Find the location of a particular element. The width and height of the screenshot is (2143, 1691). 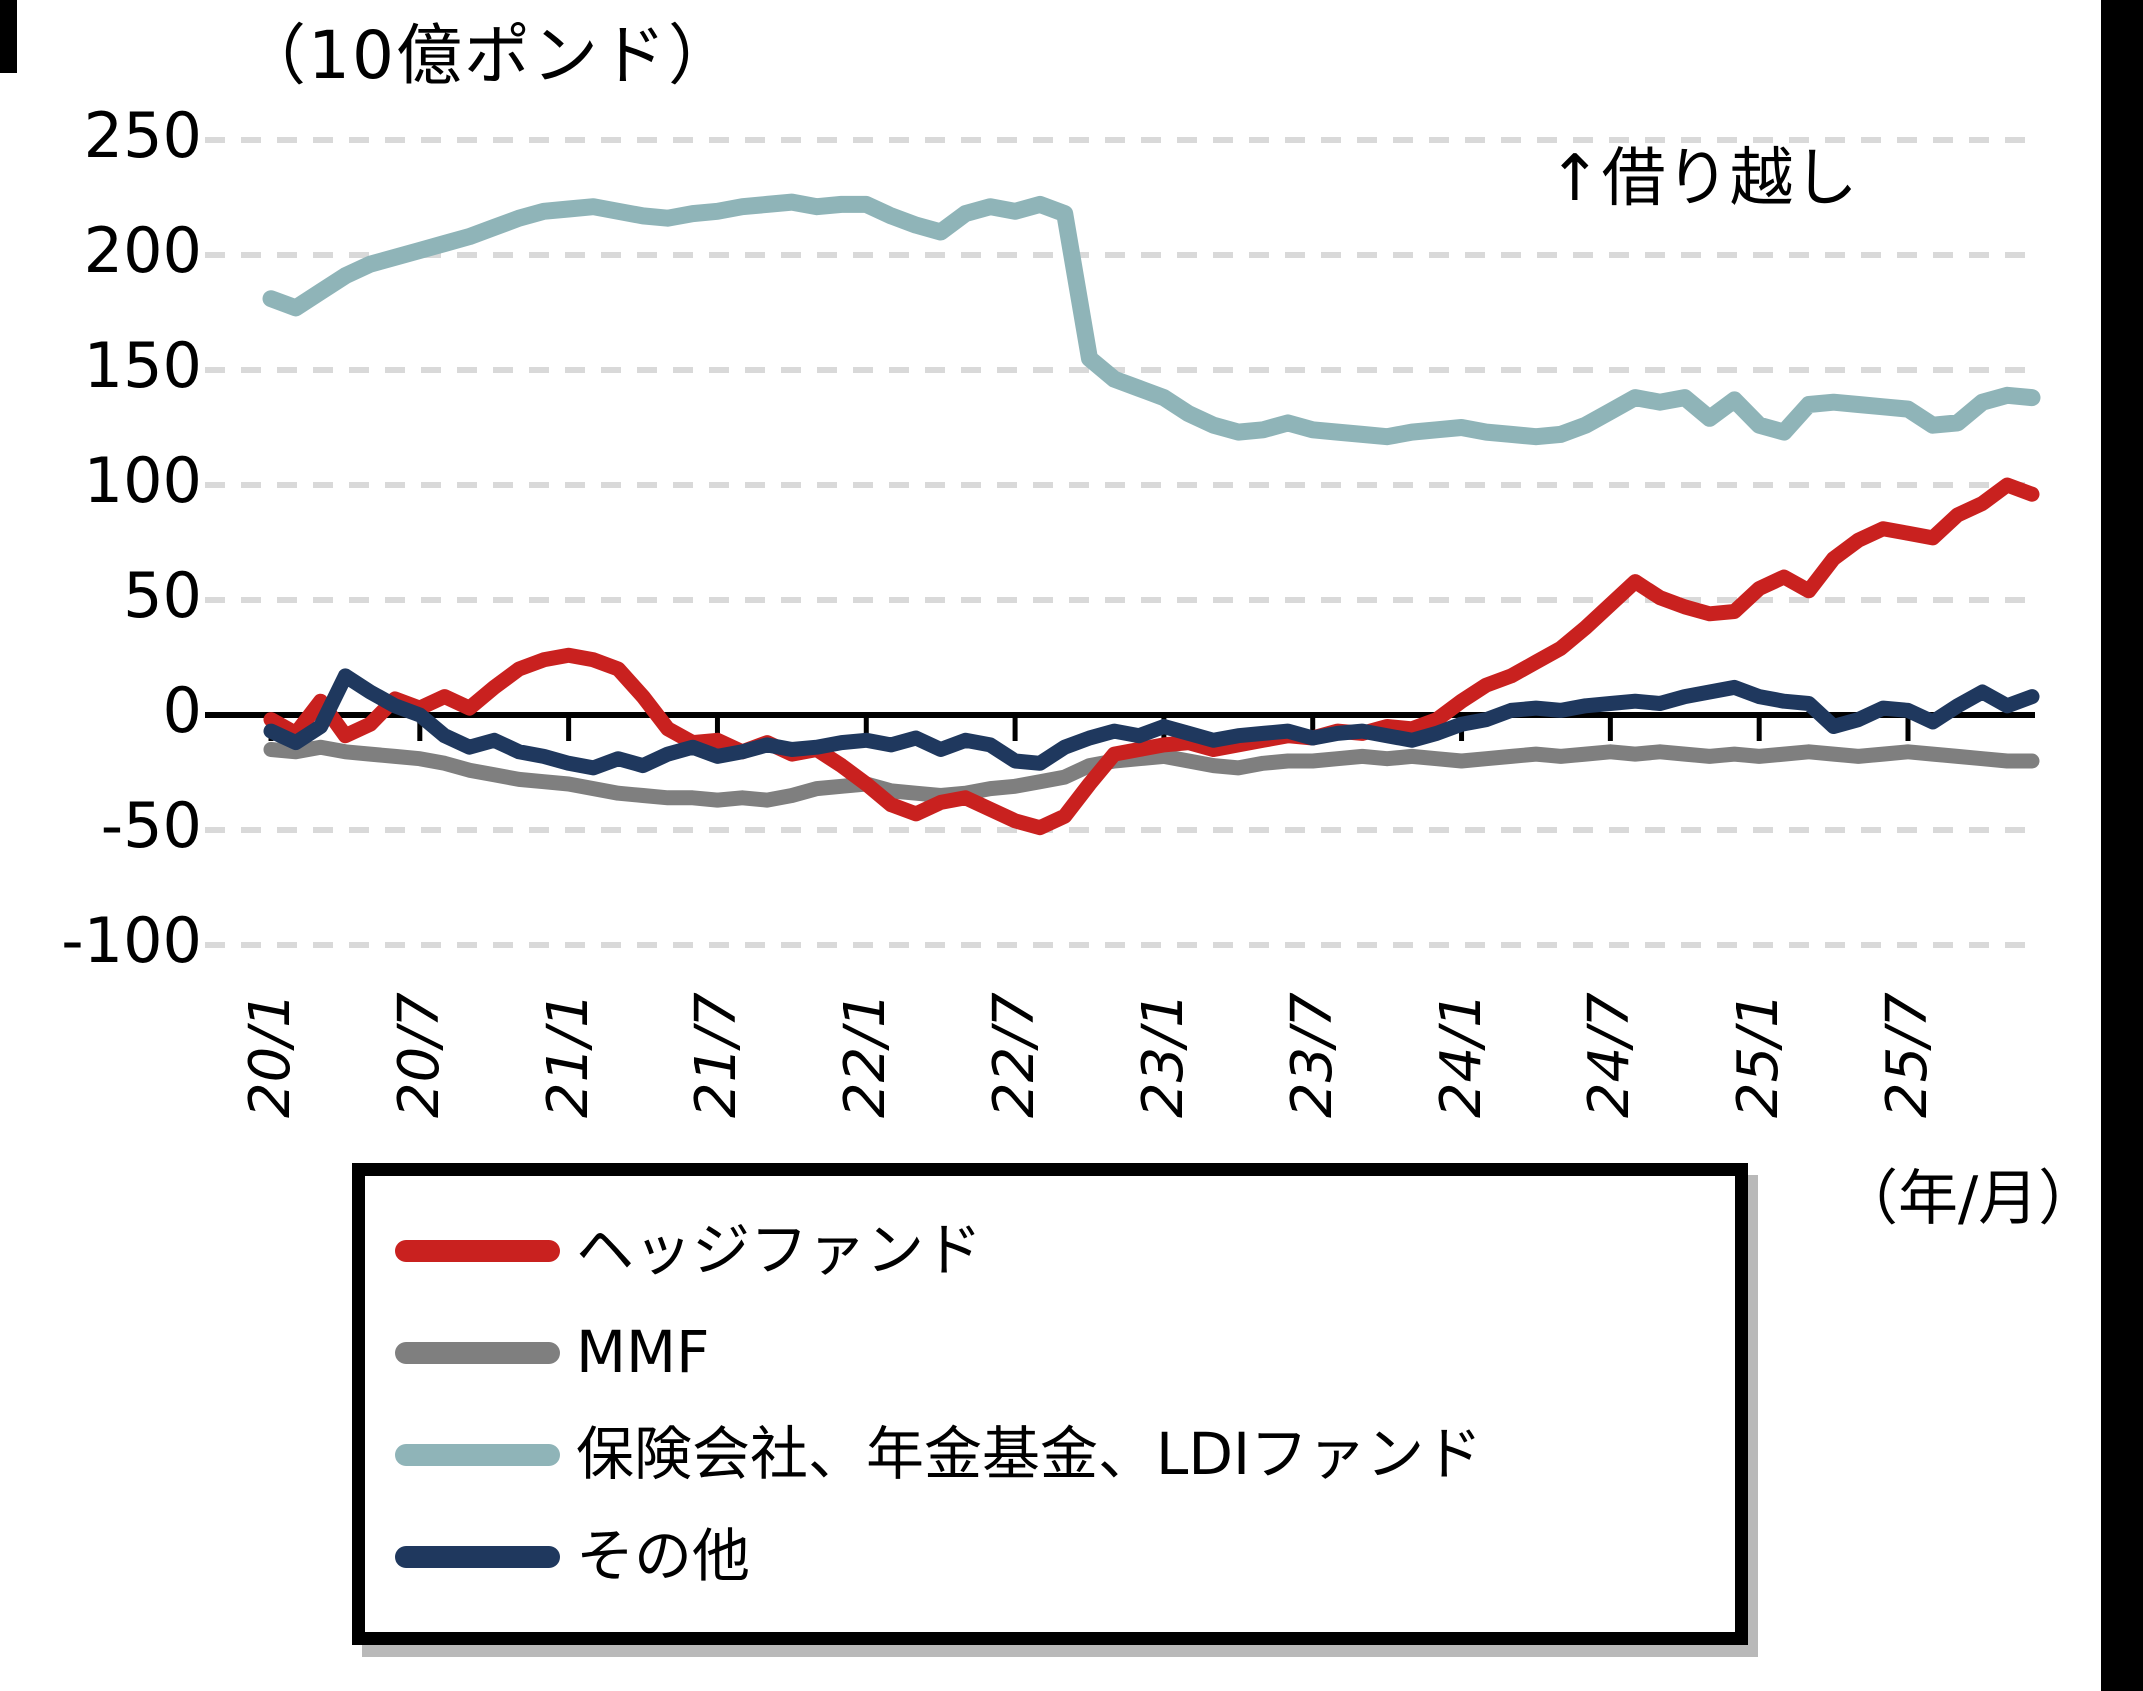

legend-swatch-hedge-funds is located at coordinates (477, 1250).